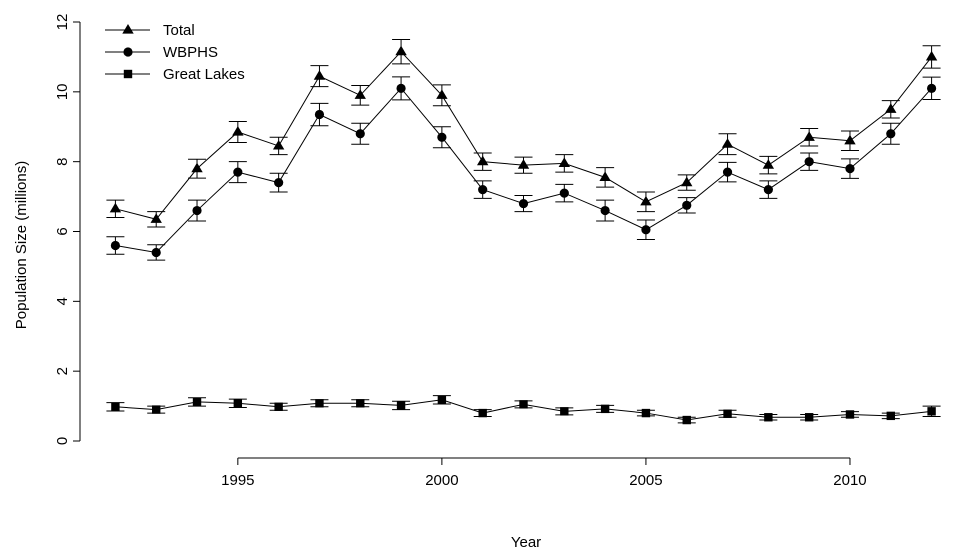  I want to click on legend-label-wbphs: WBPHS, so click(190, 52).